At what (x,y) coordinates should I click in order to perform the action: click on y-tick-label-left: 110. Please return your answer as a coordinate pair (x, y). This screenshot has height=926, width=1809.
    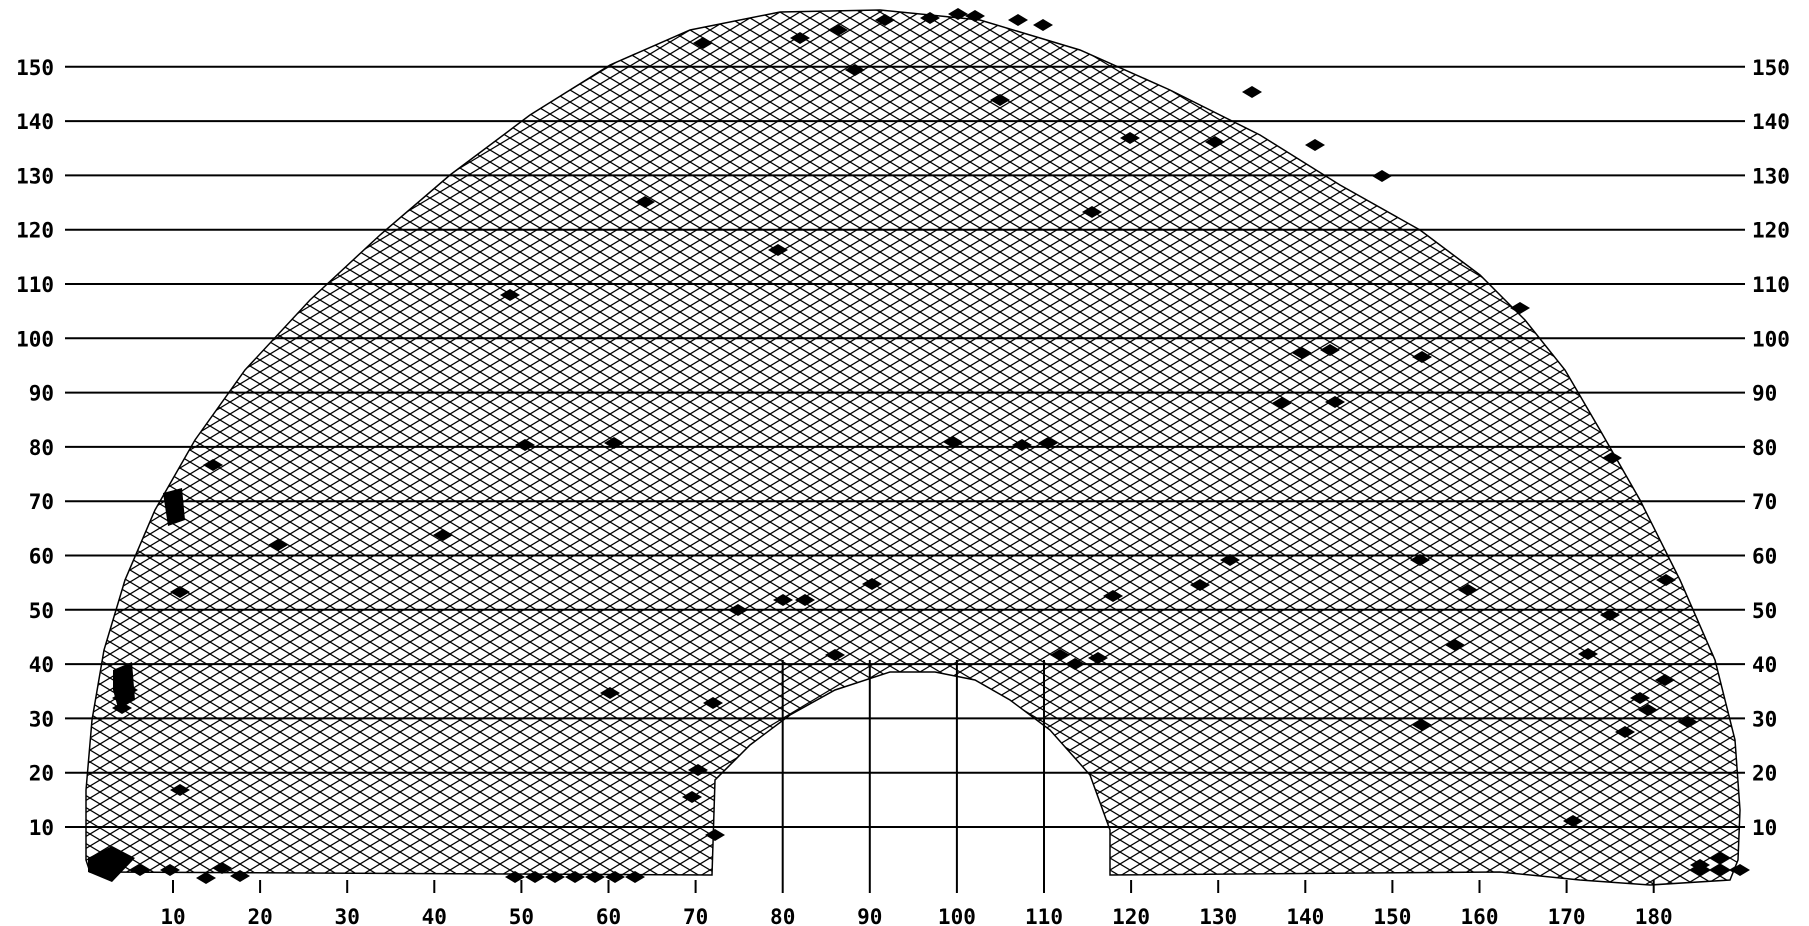
    Looking at the image, I should click on (35, 285).